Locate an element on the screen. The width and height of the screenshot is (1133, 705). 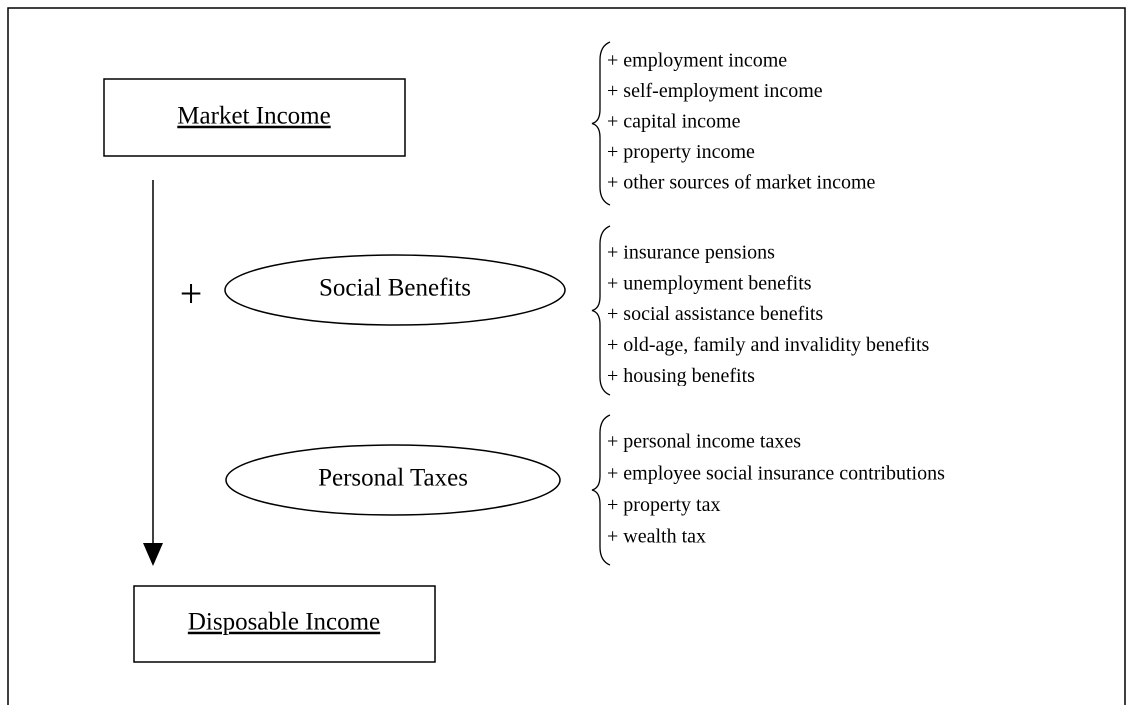
disposable-income-label: Disposable Income is located at coordinates (284, 622).